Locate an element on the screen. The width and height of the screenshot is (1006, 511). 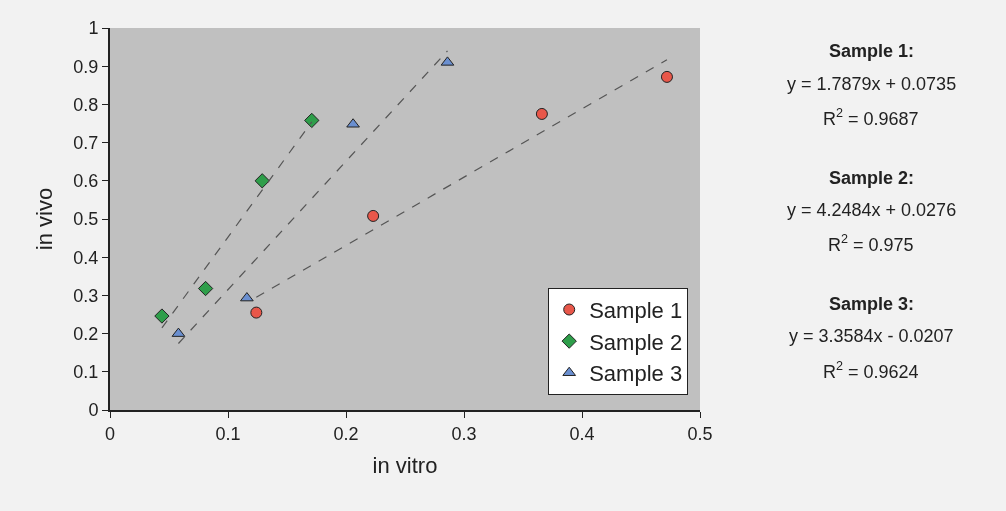
y-tick-label: 0.6 is located at coordinates (86, 181).